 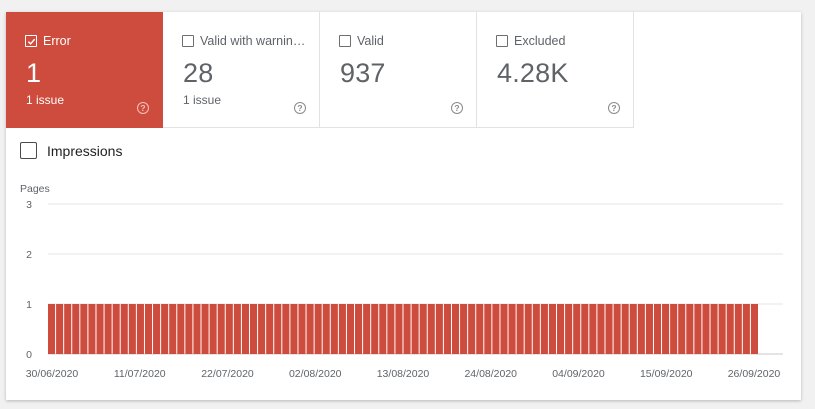 I want to click on tile-valid-with-warnings: Valid with warnin… 28 1 issue ?, so click(x=241, y=70).